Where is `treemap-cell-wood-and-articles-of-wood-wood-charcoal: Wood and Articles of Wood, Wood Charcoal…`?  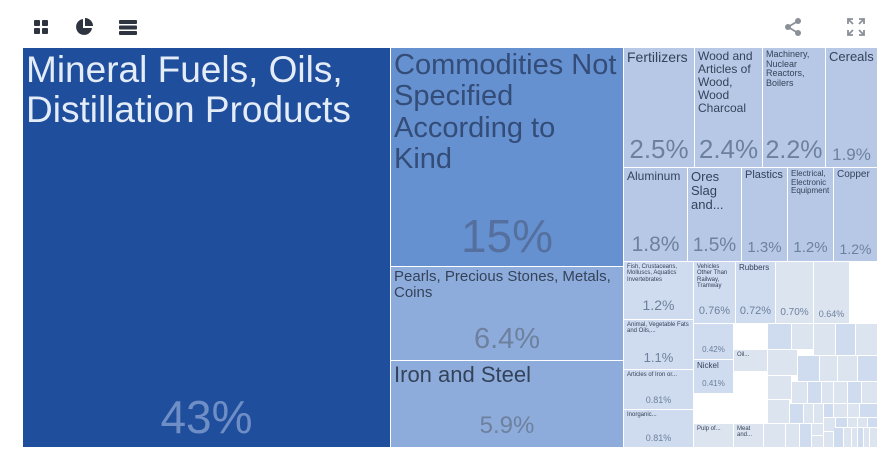
treemap-cell-wood-and-articles-of-wood-wood-charcoal: Wood and Articles of Wood, Wood Charcoal… is located at coordinates (729, 108).